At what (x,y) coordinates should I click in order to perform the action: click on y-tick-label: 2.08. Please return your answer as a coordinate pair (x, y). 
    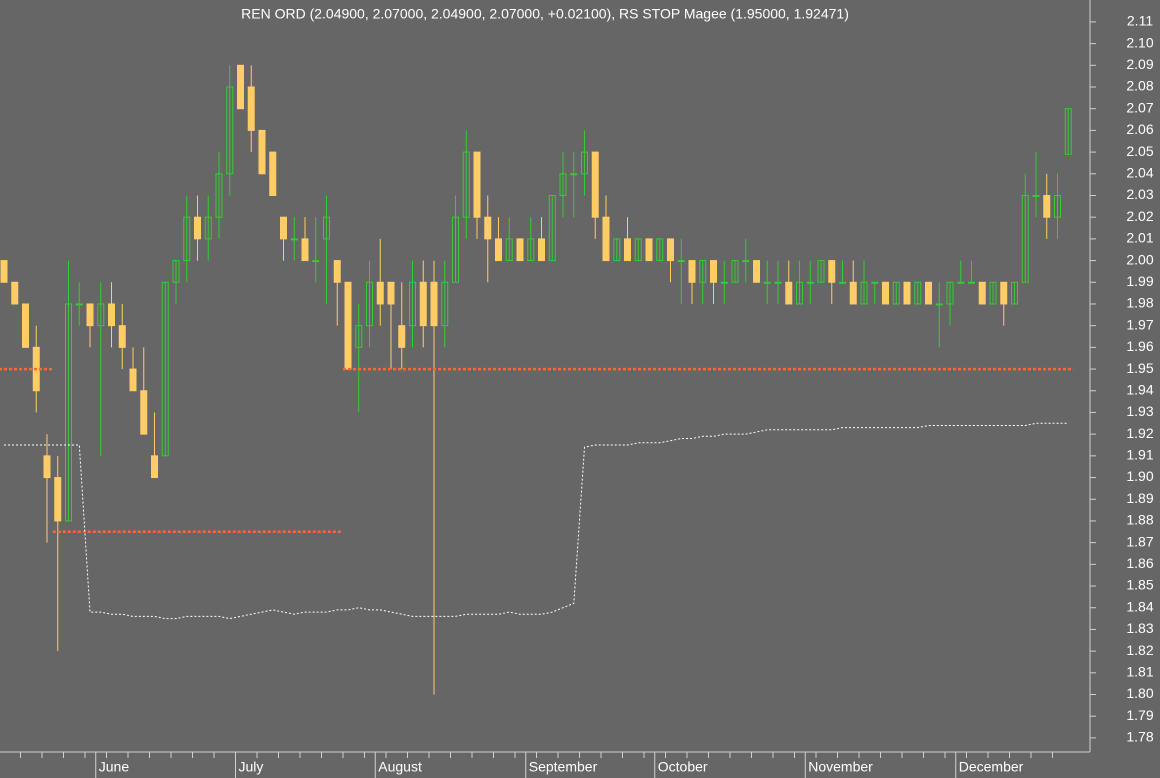
    Looking at the image, I should click on (1139, 86).